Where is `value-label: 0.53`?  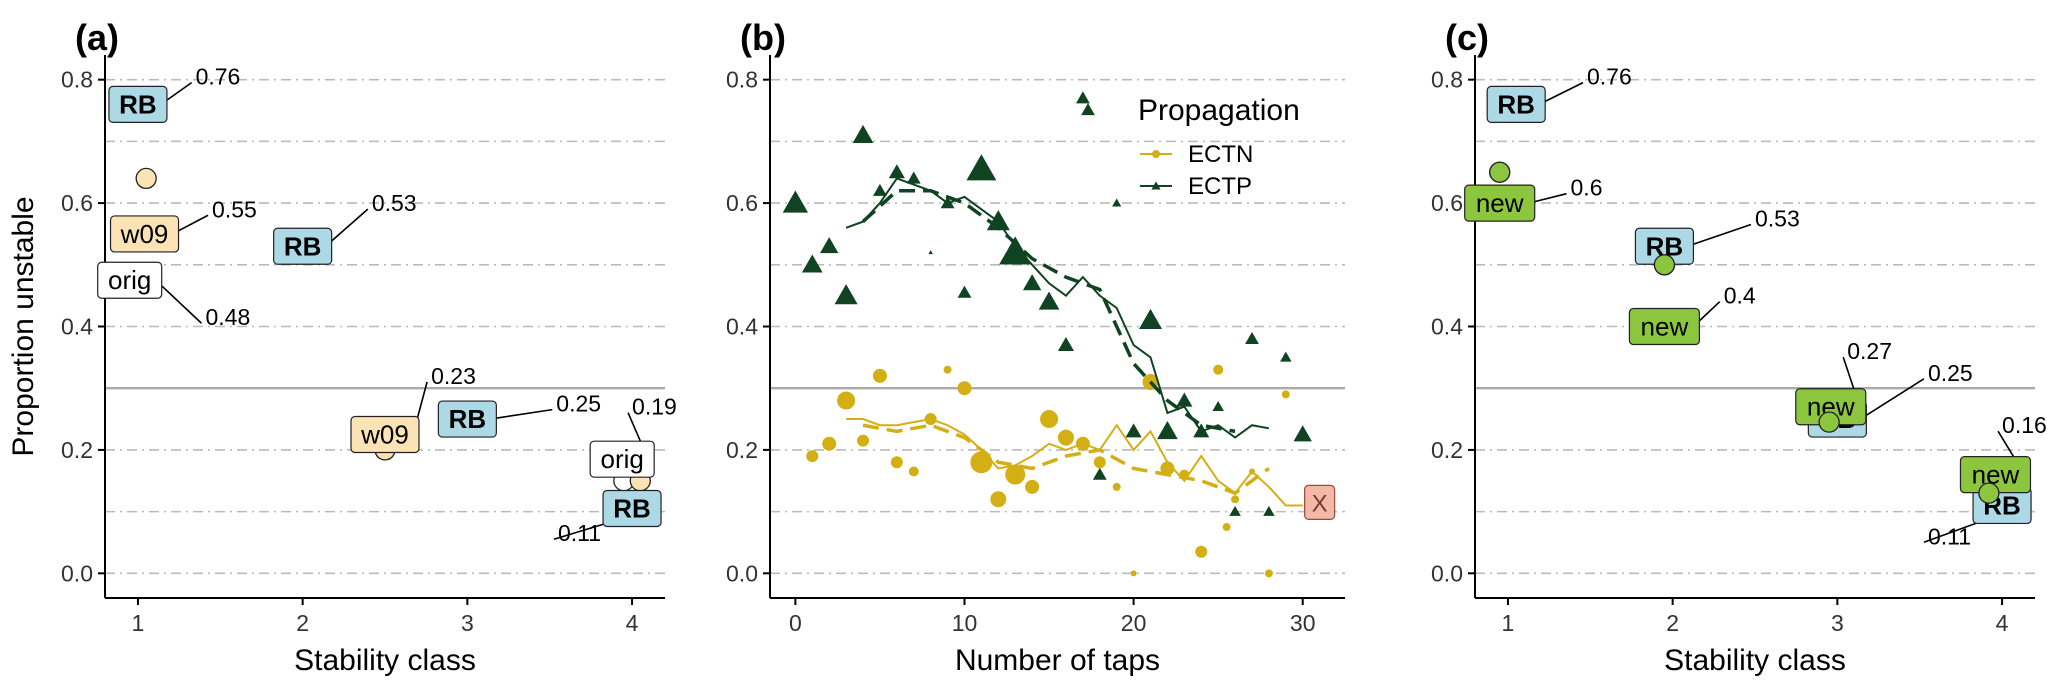
value-label: 0.53 is located at coordinates (1777, 219).